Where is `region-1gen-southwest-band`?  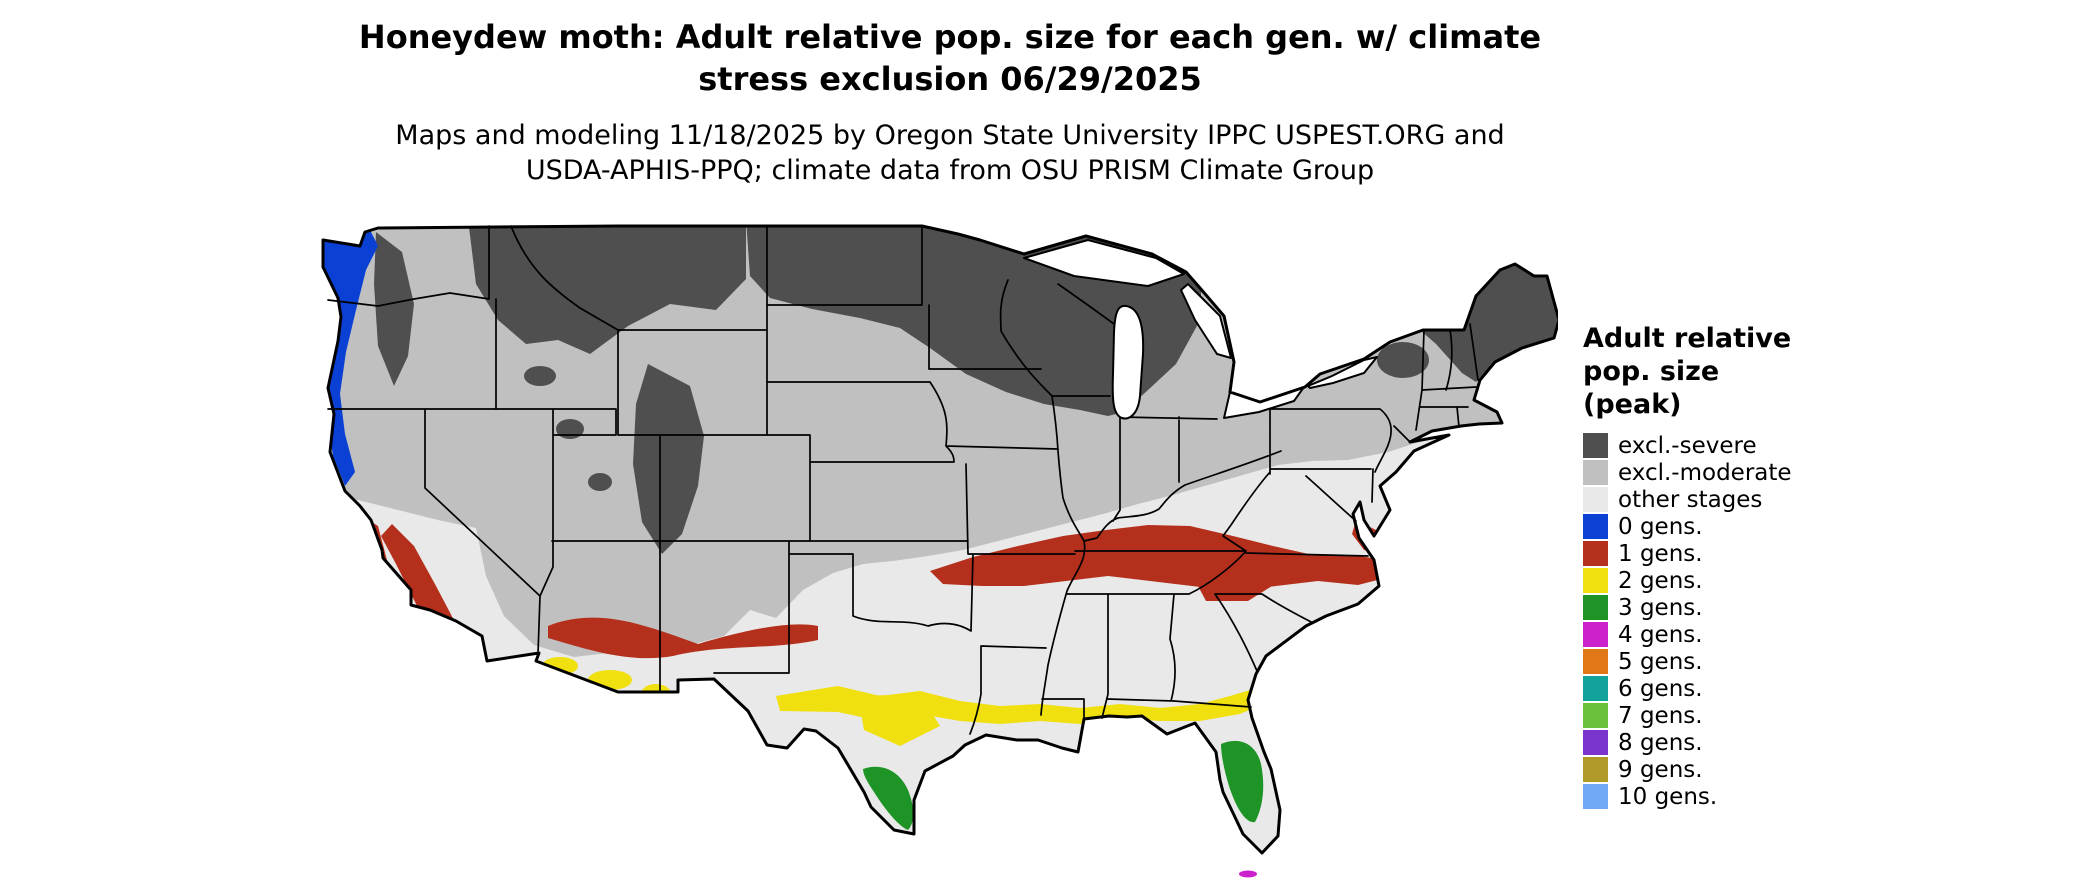
region-1gen-southwest-band is located at coordinates (683, 638).